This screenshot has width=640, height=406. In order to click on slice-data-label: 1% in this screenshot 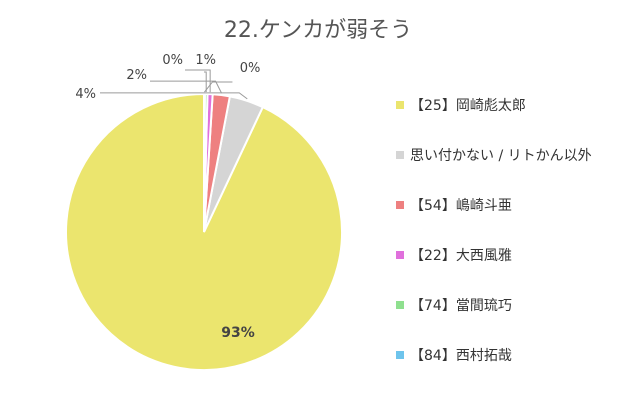, I will do `click(205, 60)`.